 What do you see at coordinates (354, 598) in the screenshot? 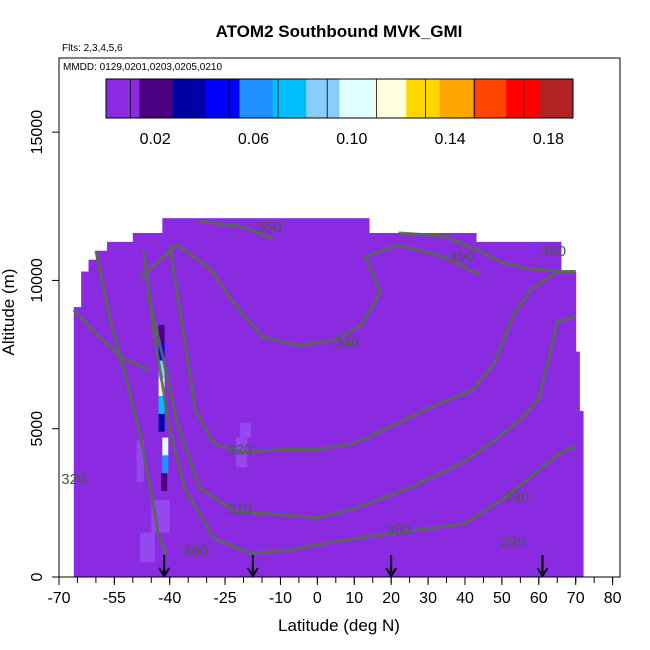
I see `x-tick-label: 10` at bounding box center [354, 598].